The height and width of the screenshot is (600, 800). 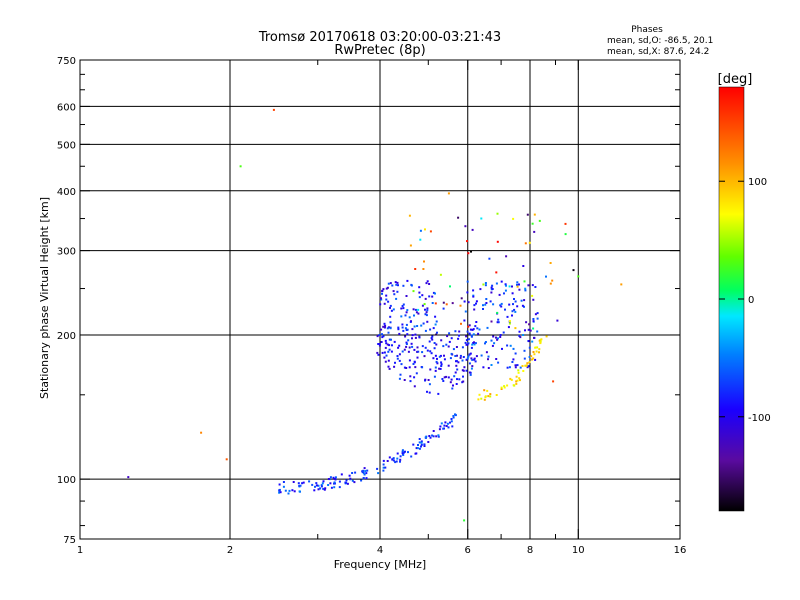 What do you see at coordinates (230, 550) in the screenshot?
I see `x-tick-label: 2` at bounding box center [230, 550].